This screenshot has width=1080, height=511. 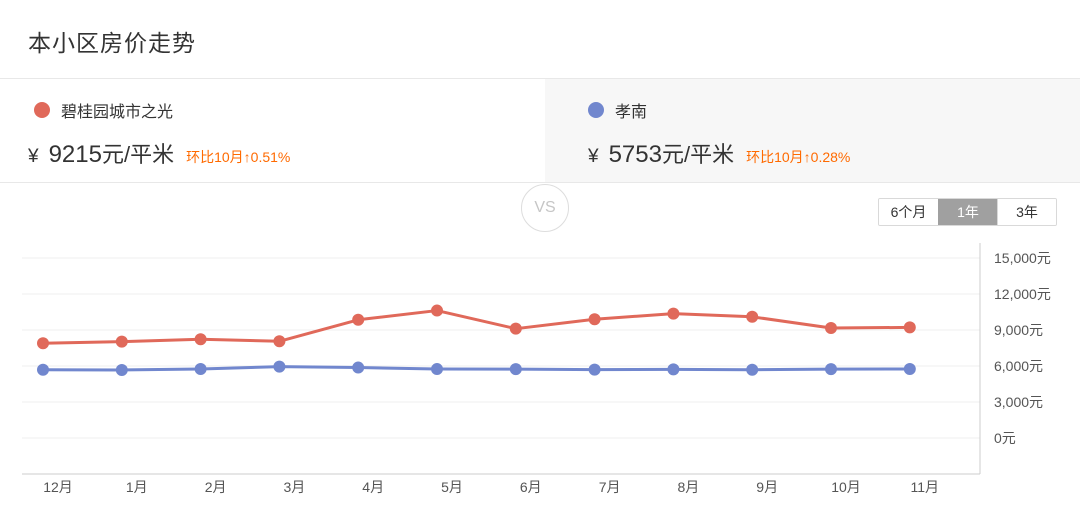 I want to click on community-name-row: 碧桂园城市之光, so click(x=104, y=111).